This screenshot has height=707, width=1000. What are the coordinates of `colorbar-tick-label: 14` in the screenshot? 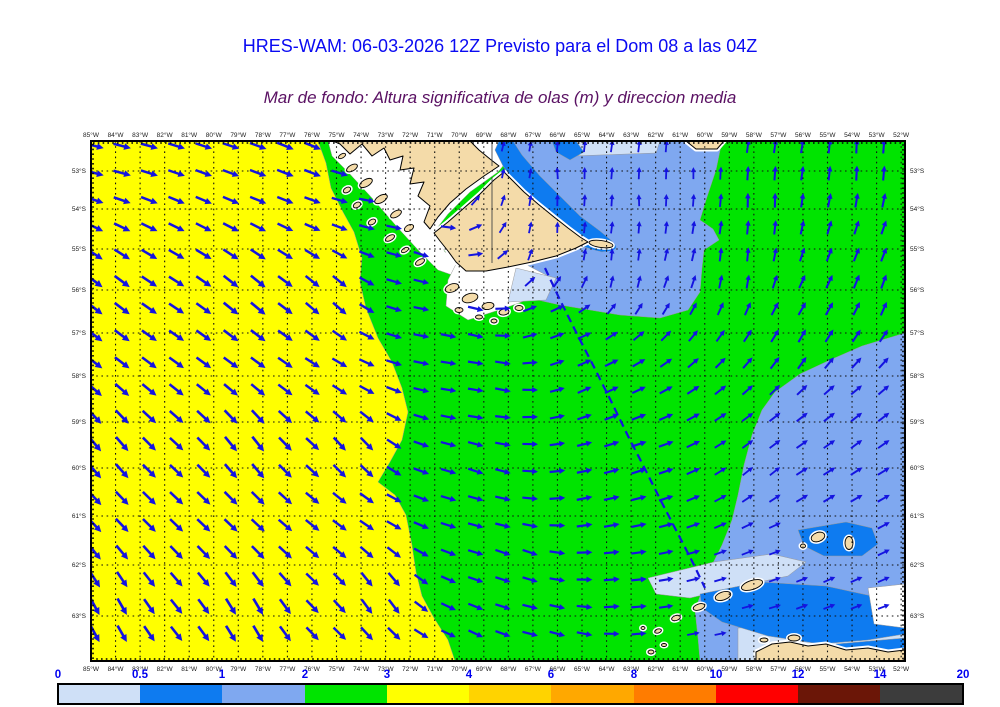 It's located at (880, 675).